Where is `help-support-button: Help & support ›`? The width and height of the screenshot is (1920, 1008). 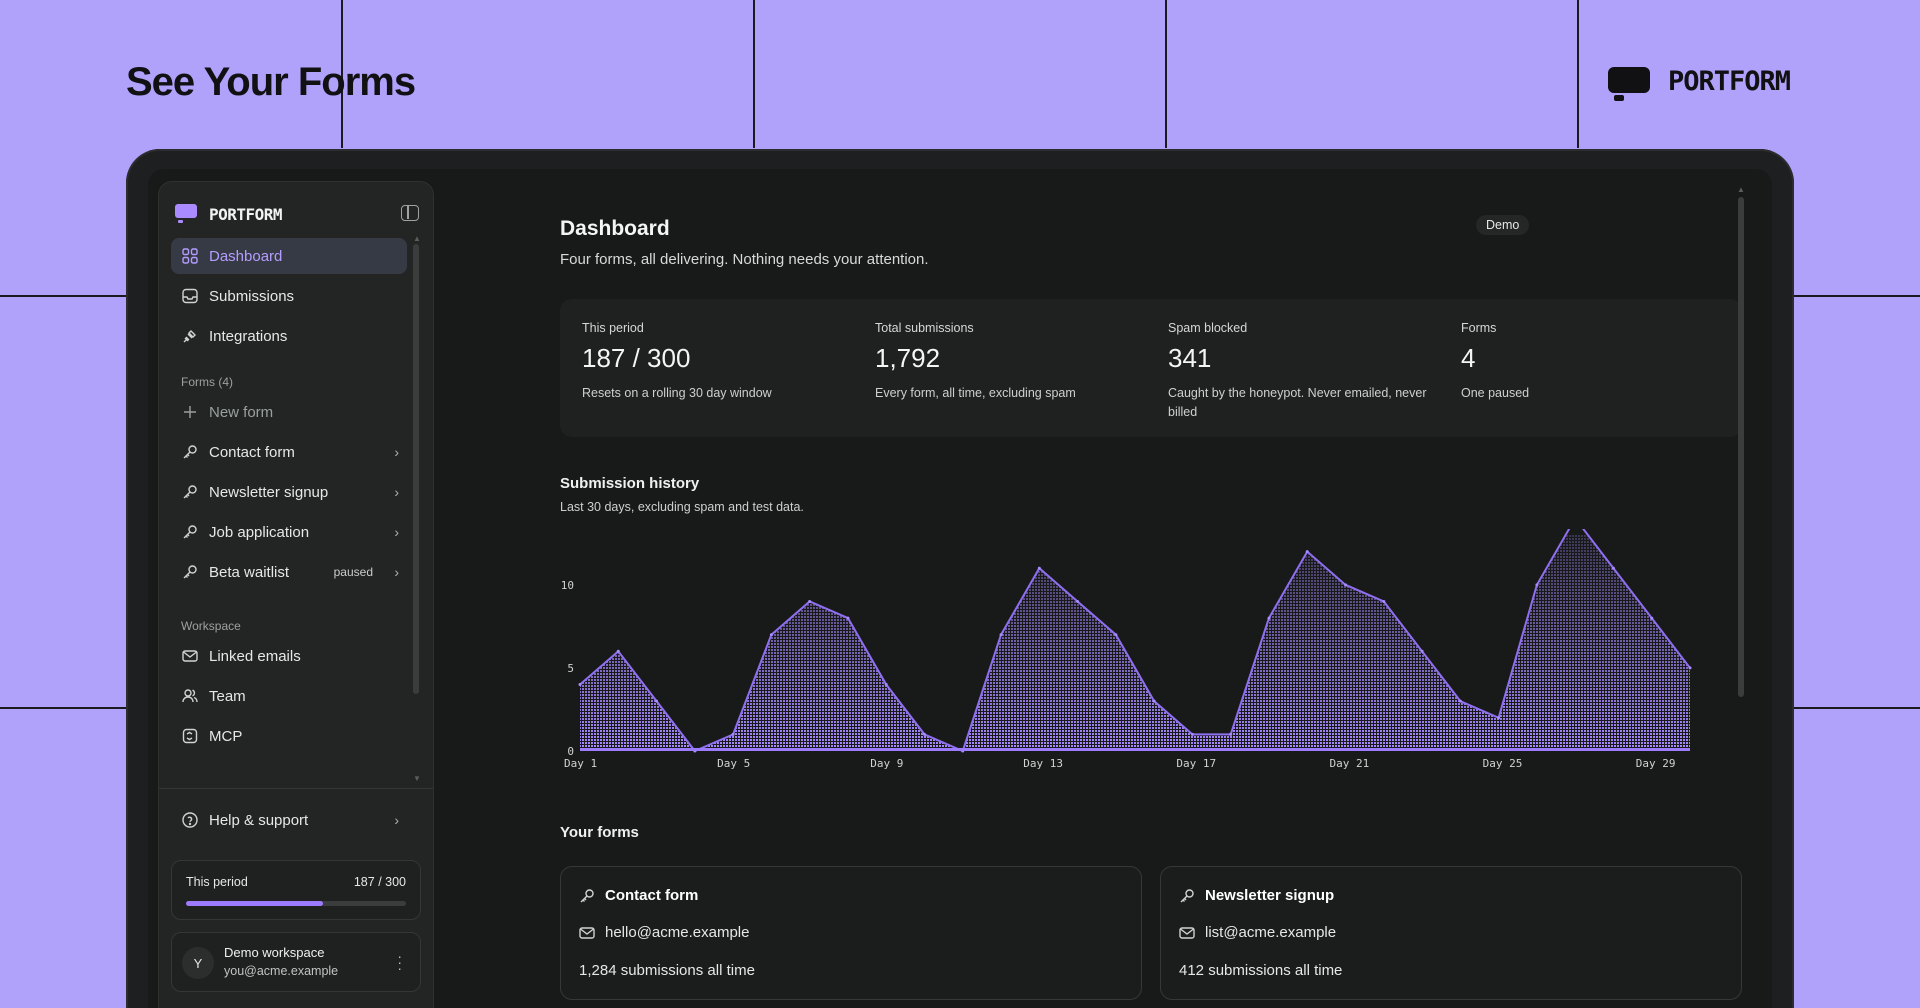
help-support-button: Help & support › is located at coordinates (289, 820).